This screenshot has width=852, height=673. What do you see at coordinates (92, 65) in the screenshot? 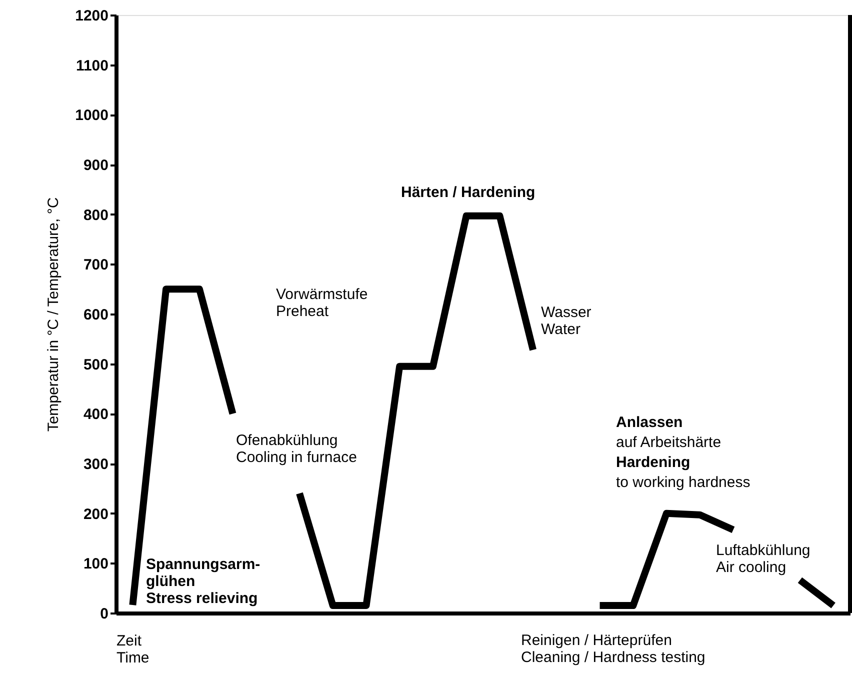
I see `y-tick-label: 1100` at bounding box center [92, 65].